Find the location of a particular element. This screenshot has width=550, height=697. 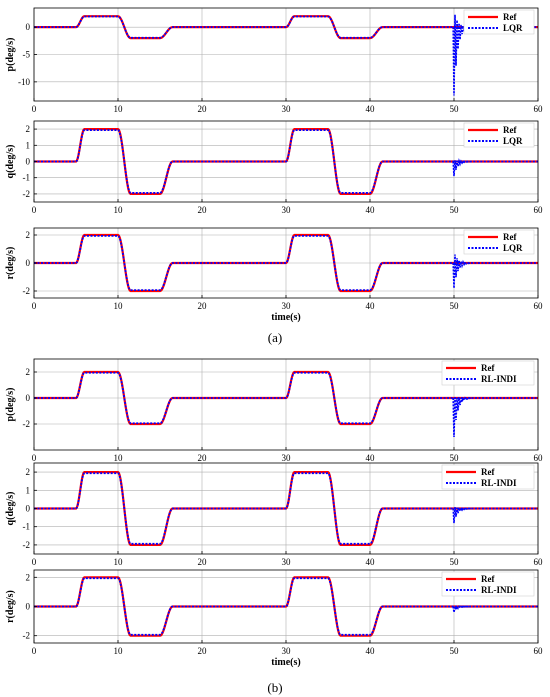

y-tick-label: -5 is located at coordinates (27, 55).